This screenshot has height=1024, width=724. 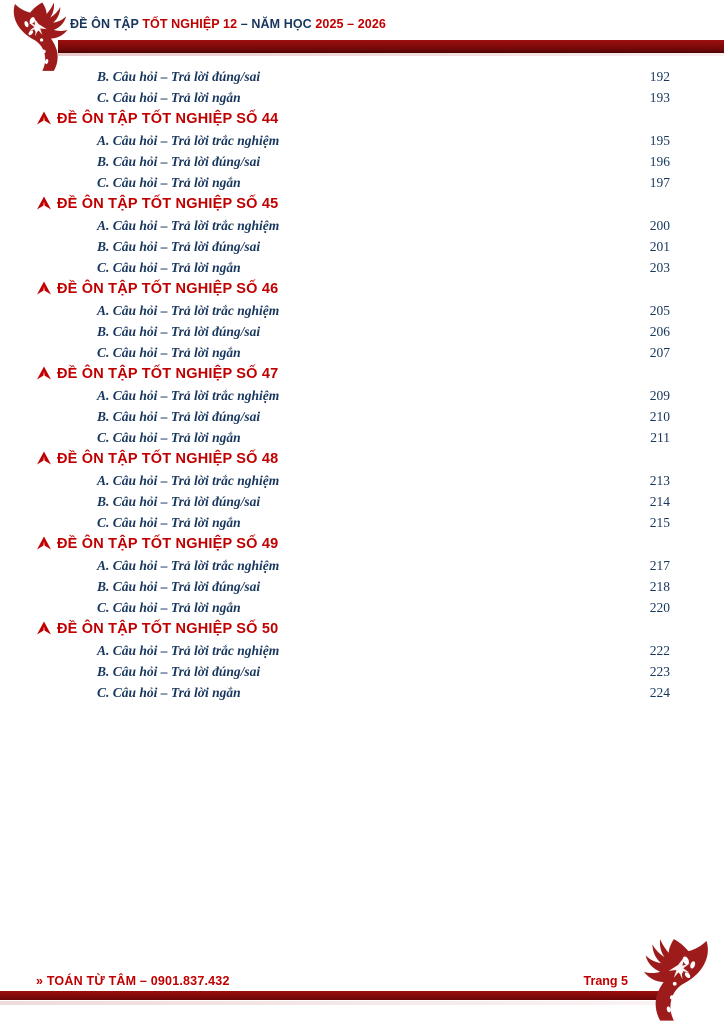 I want to click on toc-section-heading: ĐỀ ÔN TẬP TỐT NGHIỆP SỐ 44, so click(x=362, y=119).